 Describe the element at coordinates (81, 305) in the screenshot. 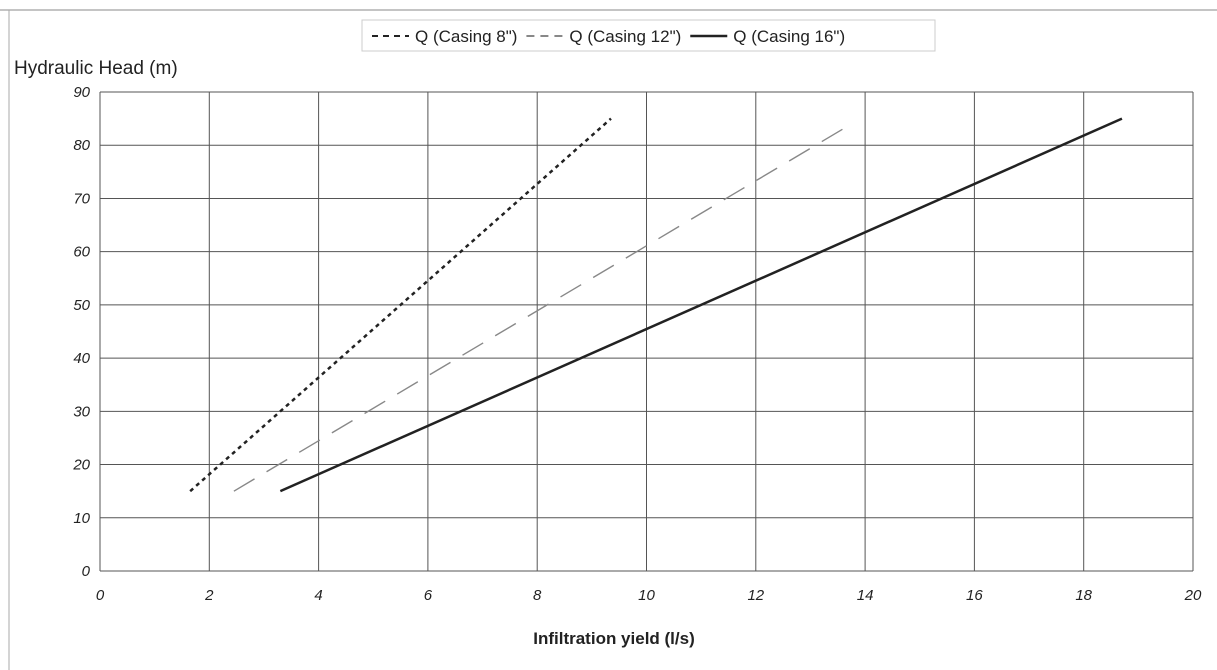

I see `y-tick-label: 50` at that location.